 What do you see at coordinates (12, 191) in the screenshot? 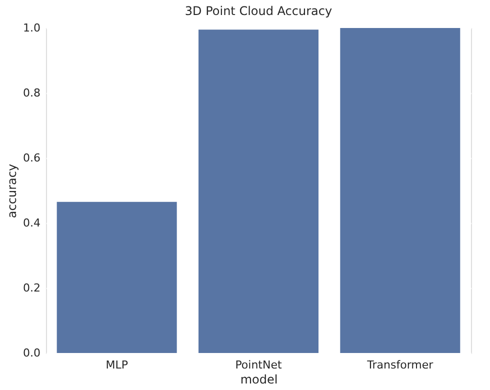
I see `y-axis-title: accuracy` at bounding box center [12, 191].